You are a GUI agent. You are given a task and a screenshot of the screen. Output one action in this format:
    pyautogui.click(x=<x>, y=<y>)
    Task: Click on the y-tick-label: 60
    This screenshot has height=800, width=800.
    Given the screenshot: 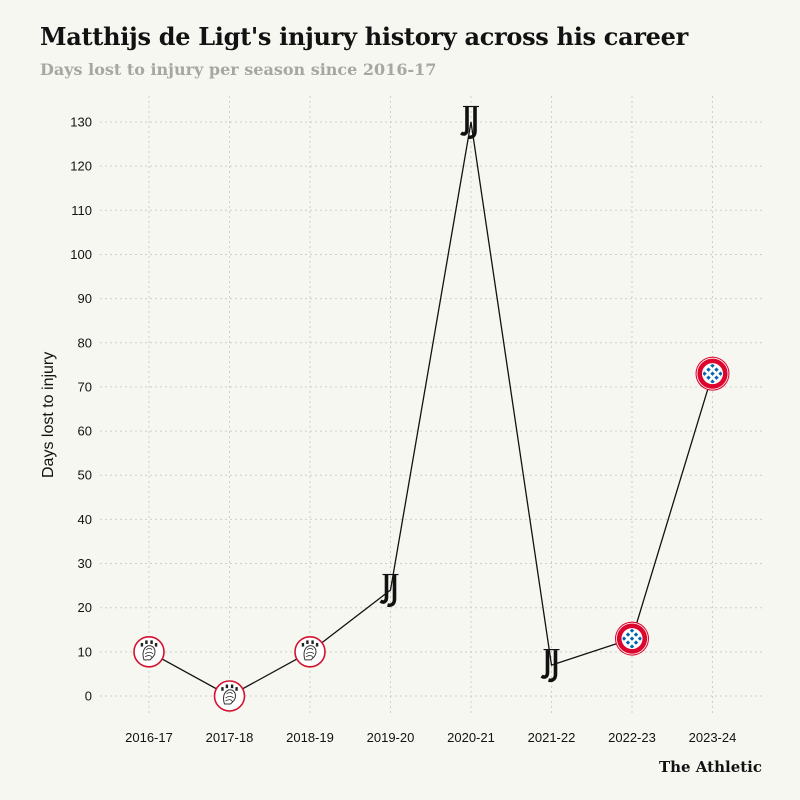 What is the action you would take?
    pyautogui.click(x=85, y=431)
    